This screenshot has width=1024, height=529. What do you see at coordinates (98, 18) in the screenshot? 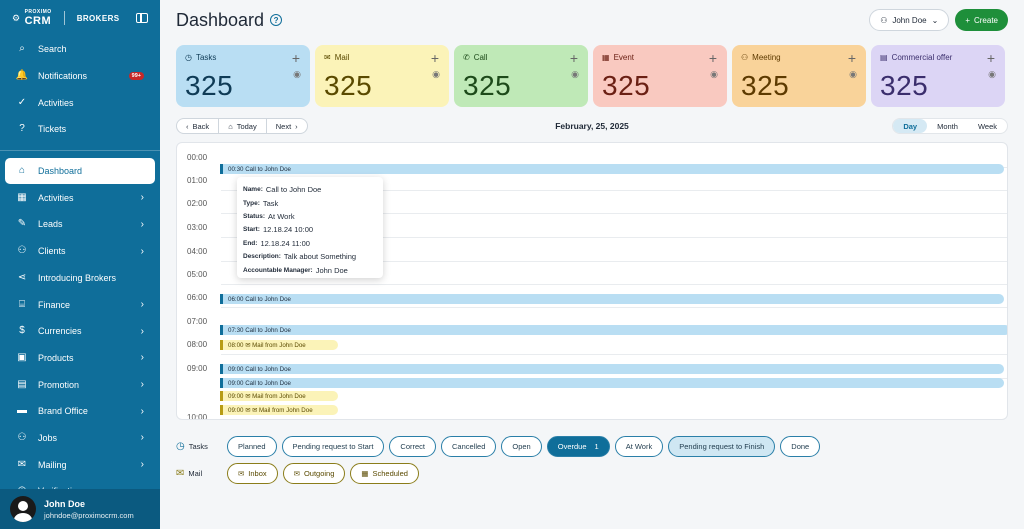
I see `section-name: BROKERS` at bounding box center [98, 18].